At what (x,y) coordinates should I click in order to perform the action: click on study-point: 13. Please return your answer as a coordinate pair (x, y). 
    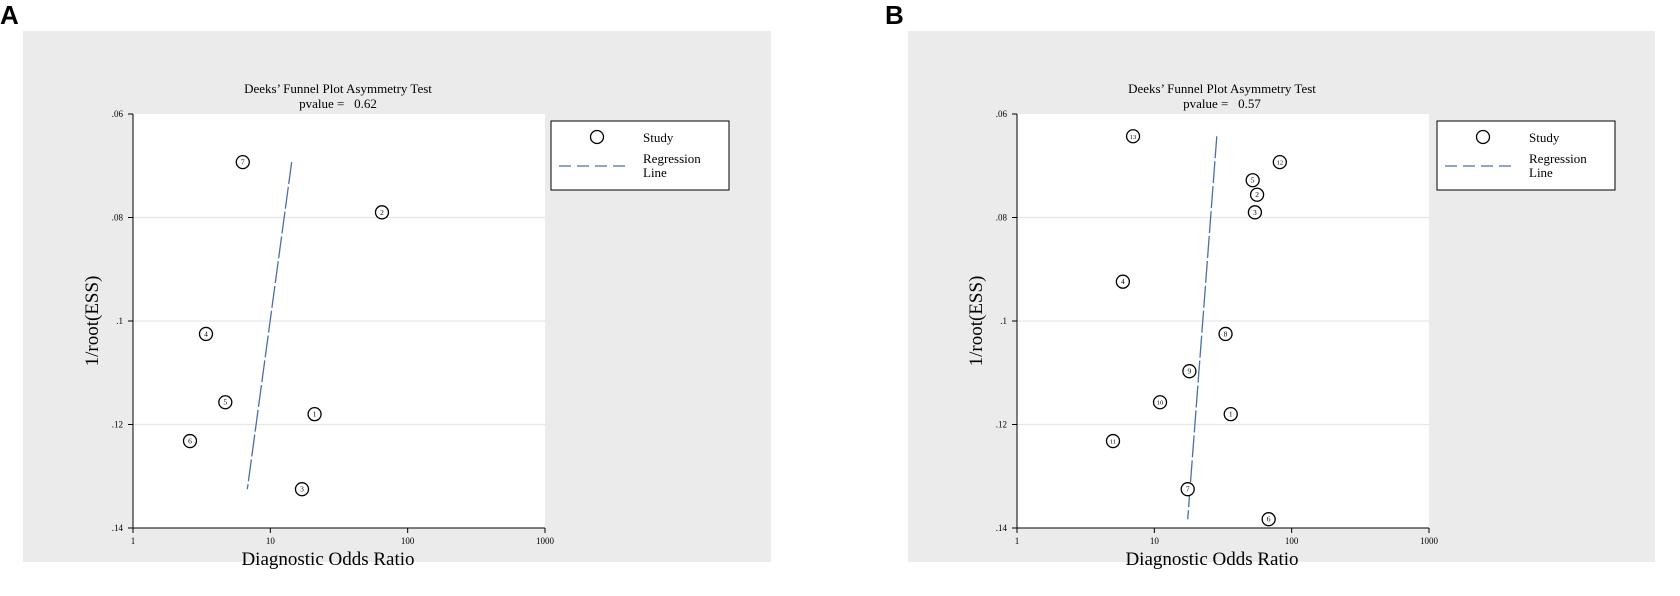
    Looking at the image, I should click on (1133, 136).